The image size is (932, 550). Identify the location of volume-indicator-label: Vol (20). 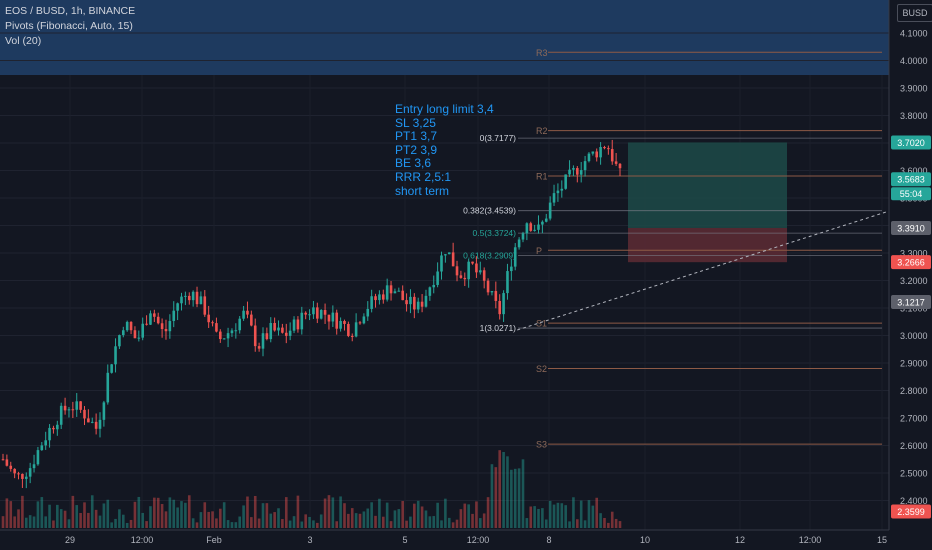
(23, 41).